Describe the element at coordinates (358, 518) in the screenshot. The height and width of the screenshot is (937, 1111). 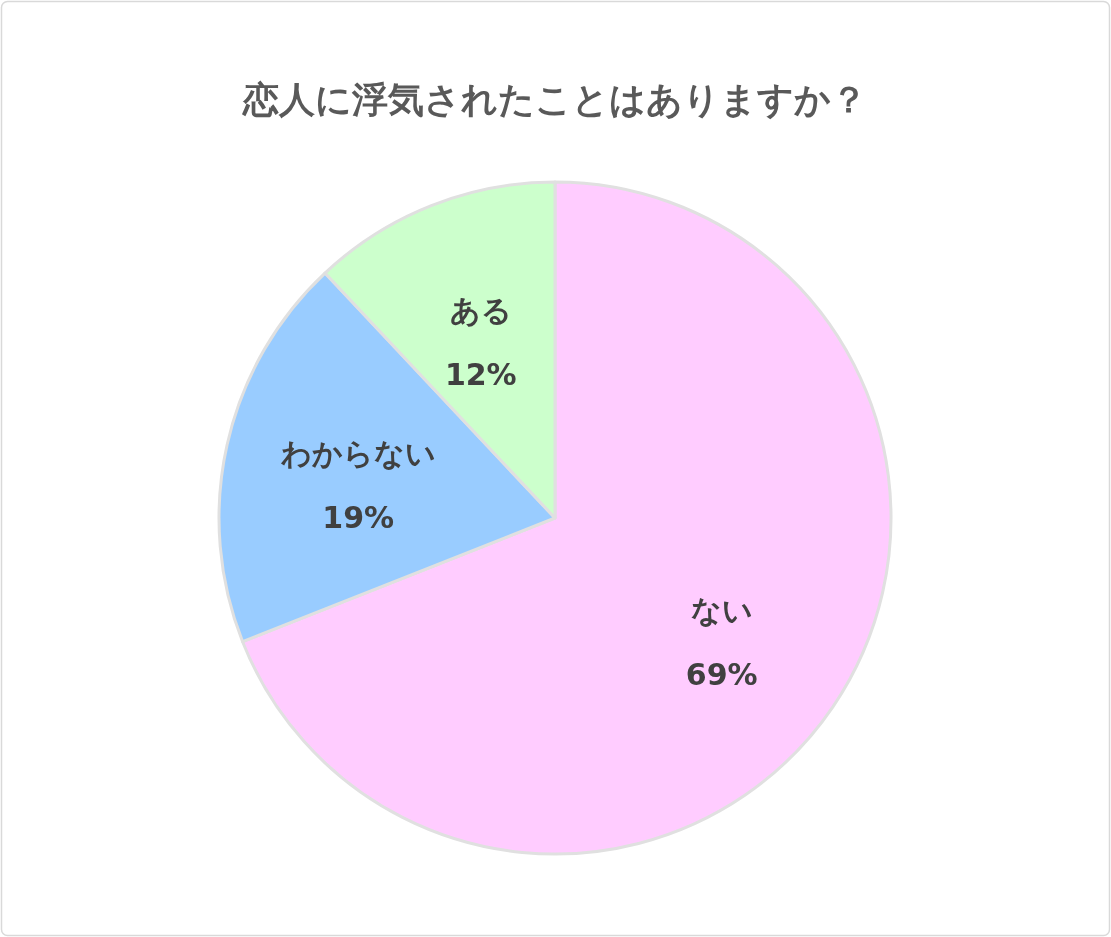
I see `data-label: 19%` at that location.